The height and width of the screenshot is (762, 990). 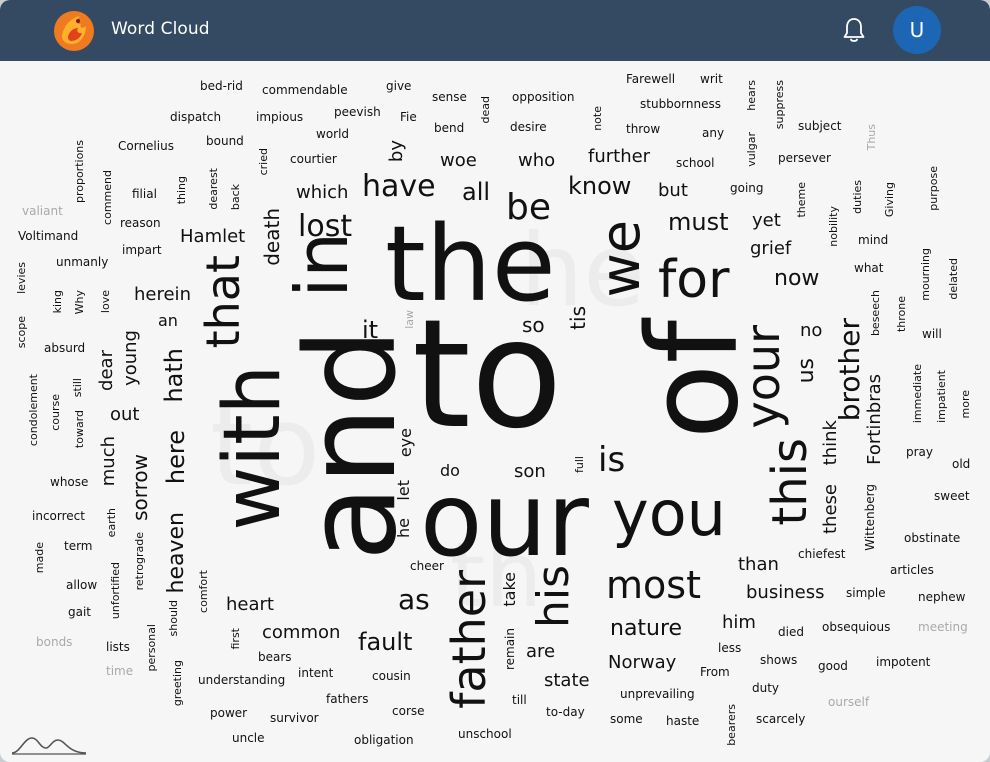 What do you see at coordinates (519, 700) in the screenshot?
I see `cloud-word: till` at bounding box center [519, 700].